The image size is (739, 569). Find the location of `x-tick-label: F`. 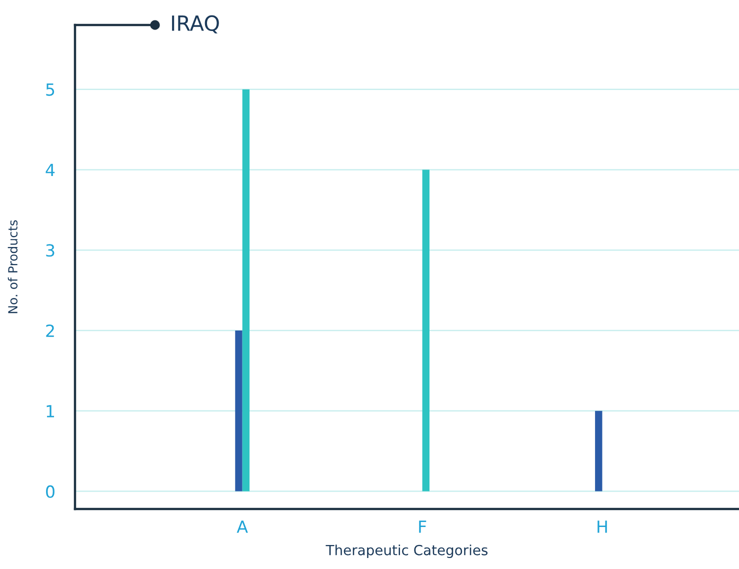

x-tick-label: F is located at coordinates (422, 526).